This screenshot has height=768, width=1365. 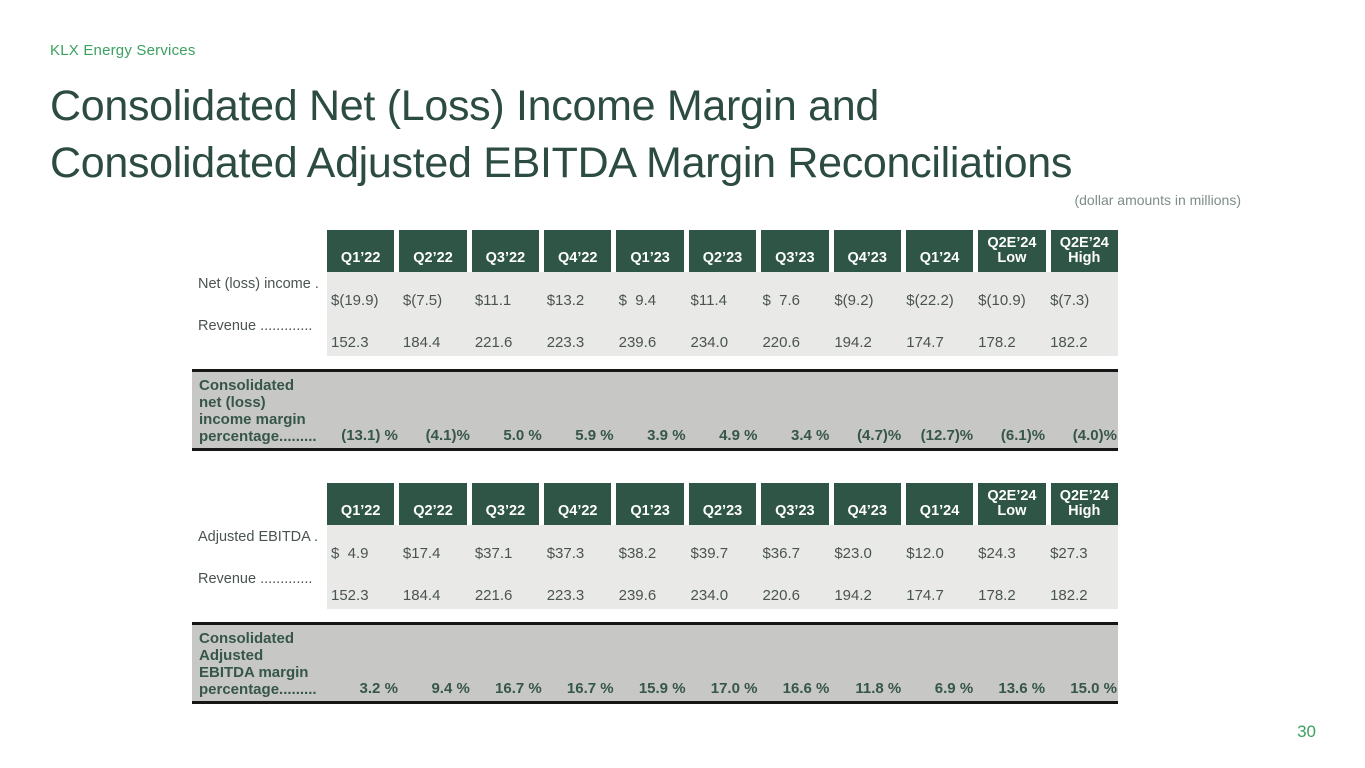 What do you see at coordinates (708, 300) in the screenshot?
I see `value-cell: $11.4` at bounding box center [708, 300].